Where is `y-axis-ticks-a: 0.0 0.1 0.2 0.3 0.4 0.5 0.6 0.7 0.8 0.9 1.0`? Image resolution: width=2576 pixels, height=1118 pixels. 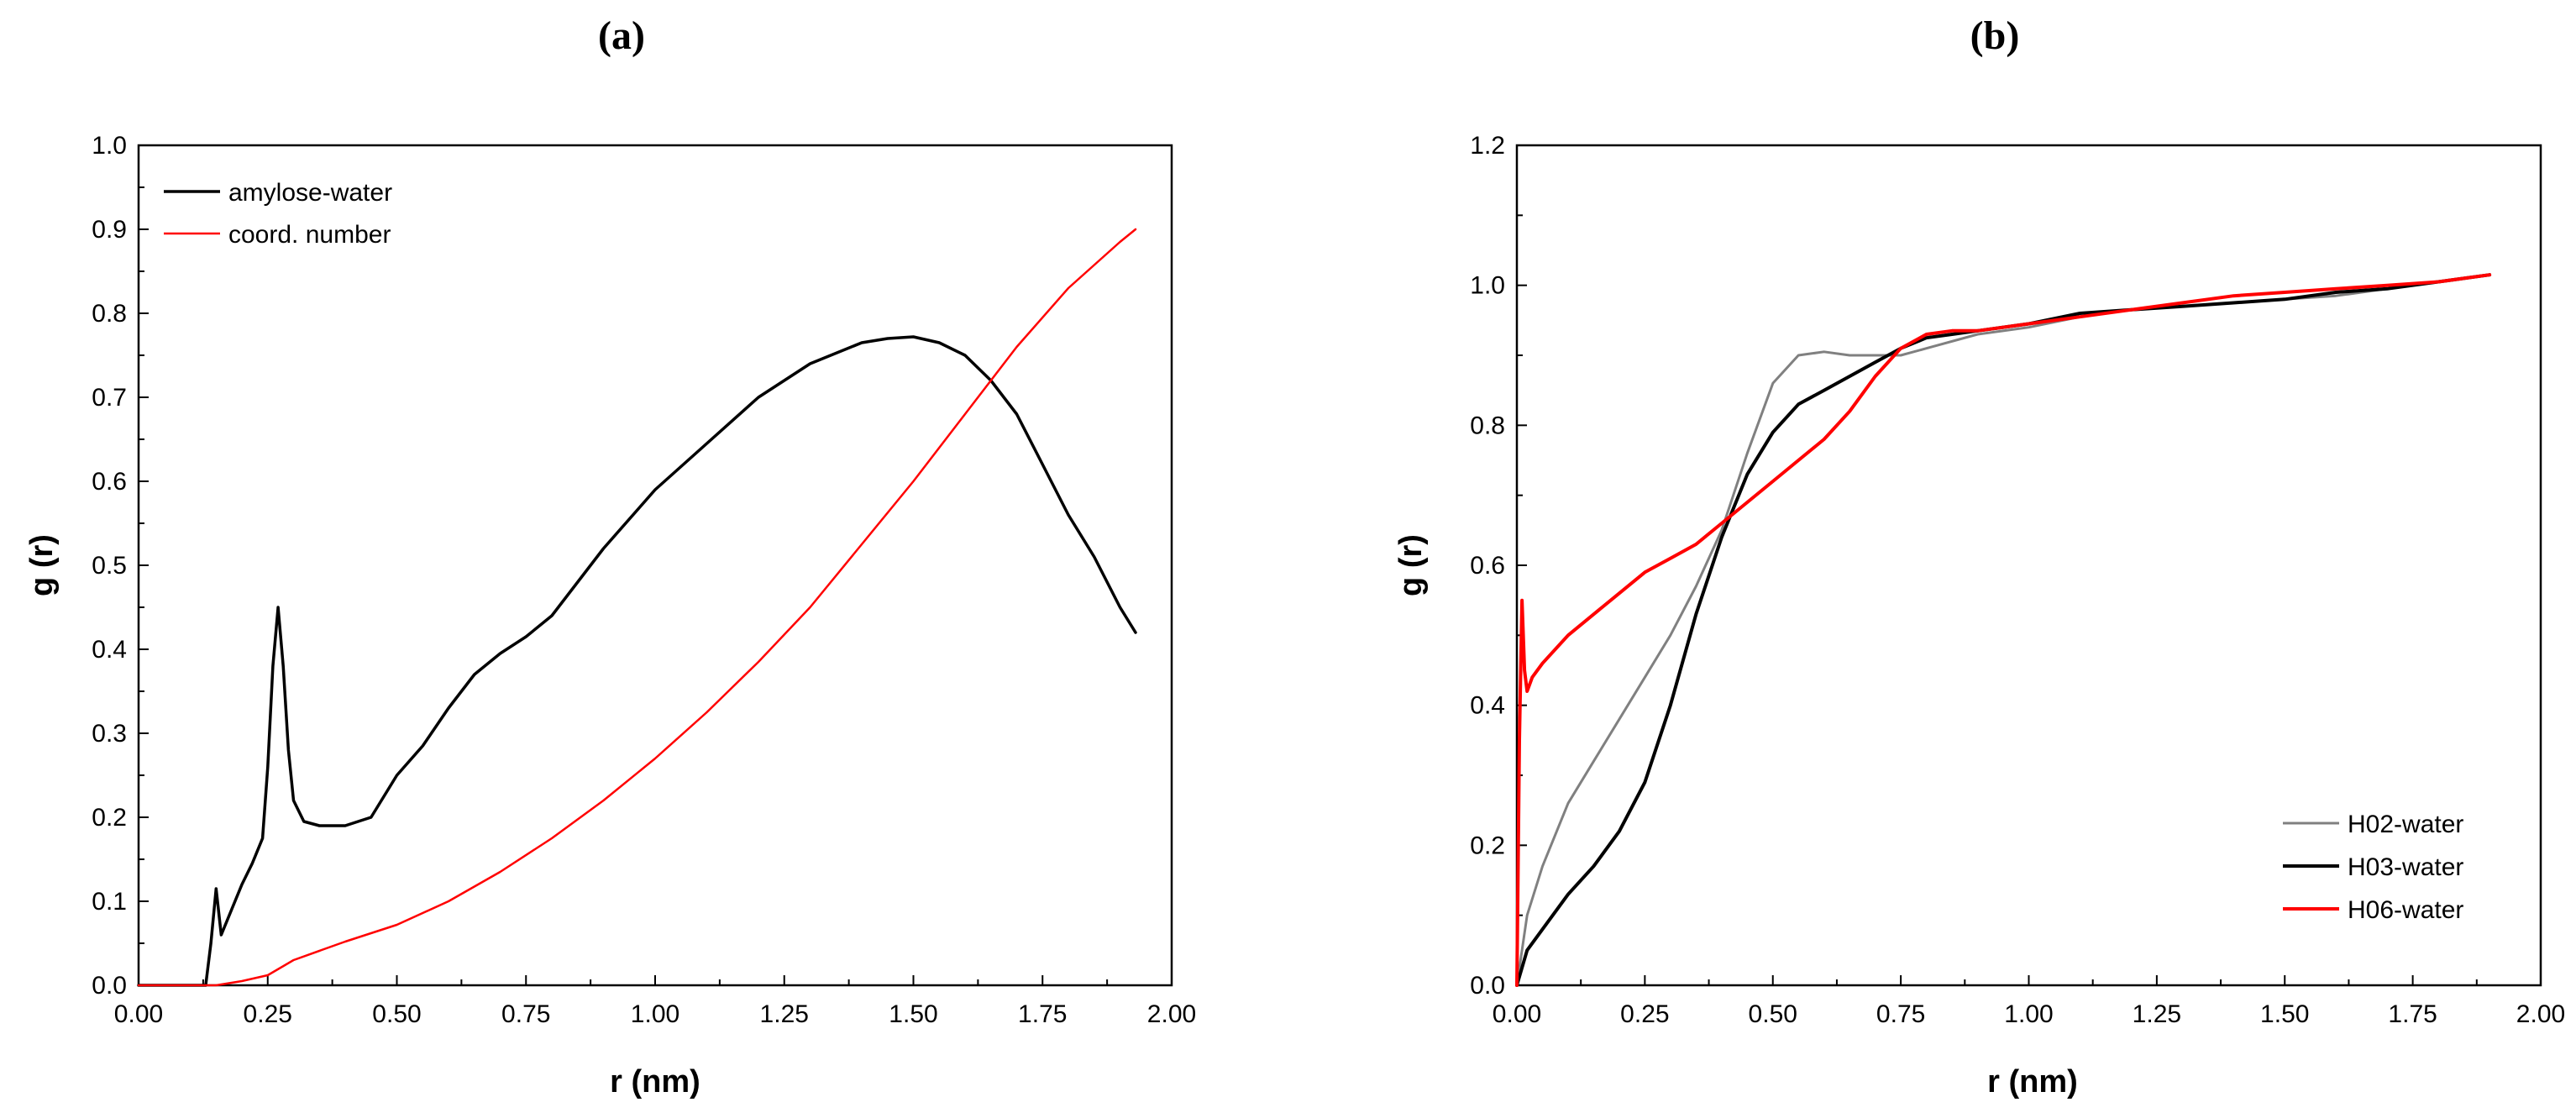
y-axis-ticks-a: 0.0 0.1 0.2 0.3 0.4 0.5 0.6 0.7 0.8 0.9 1.0 is located at coordinates (120, 566).